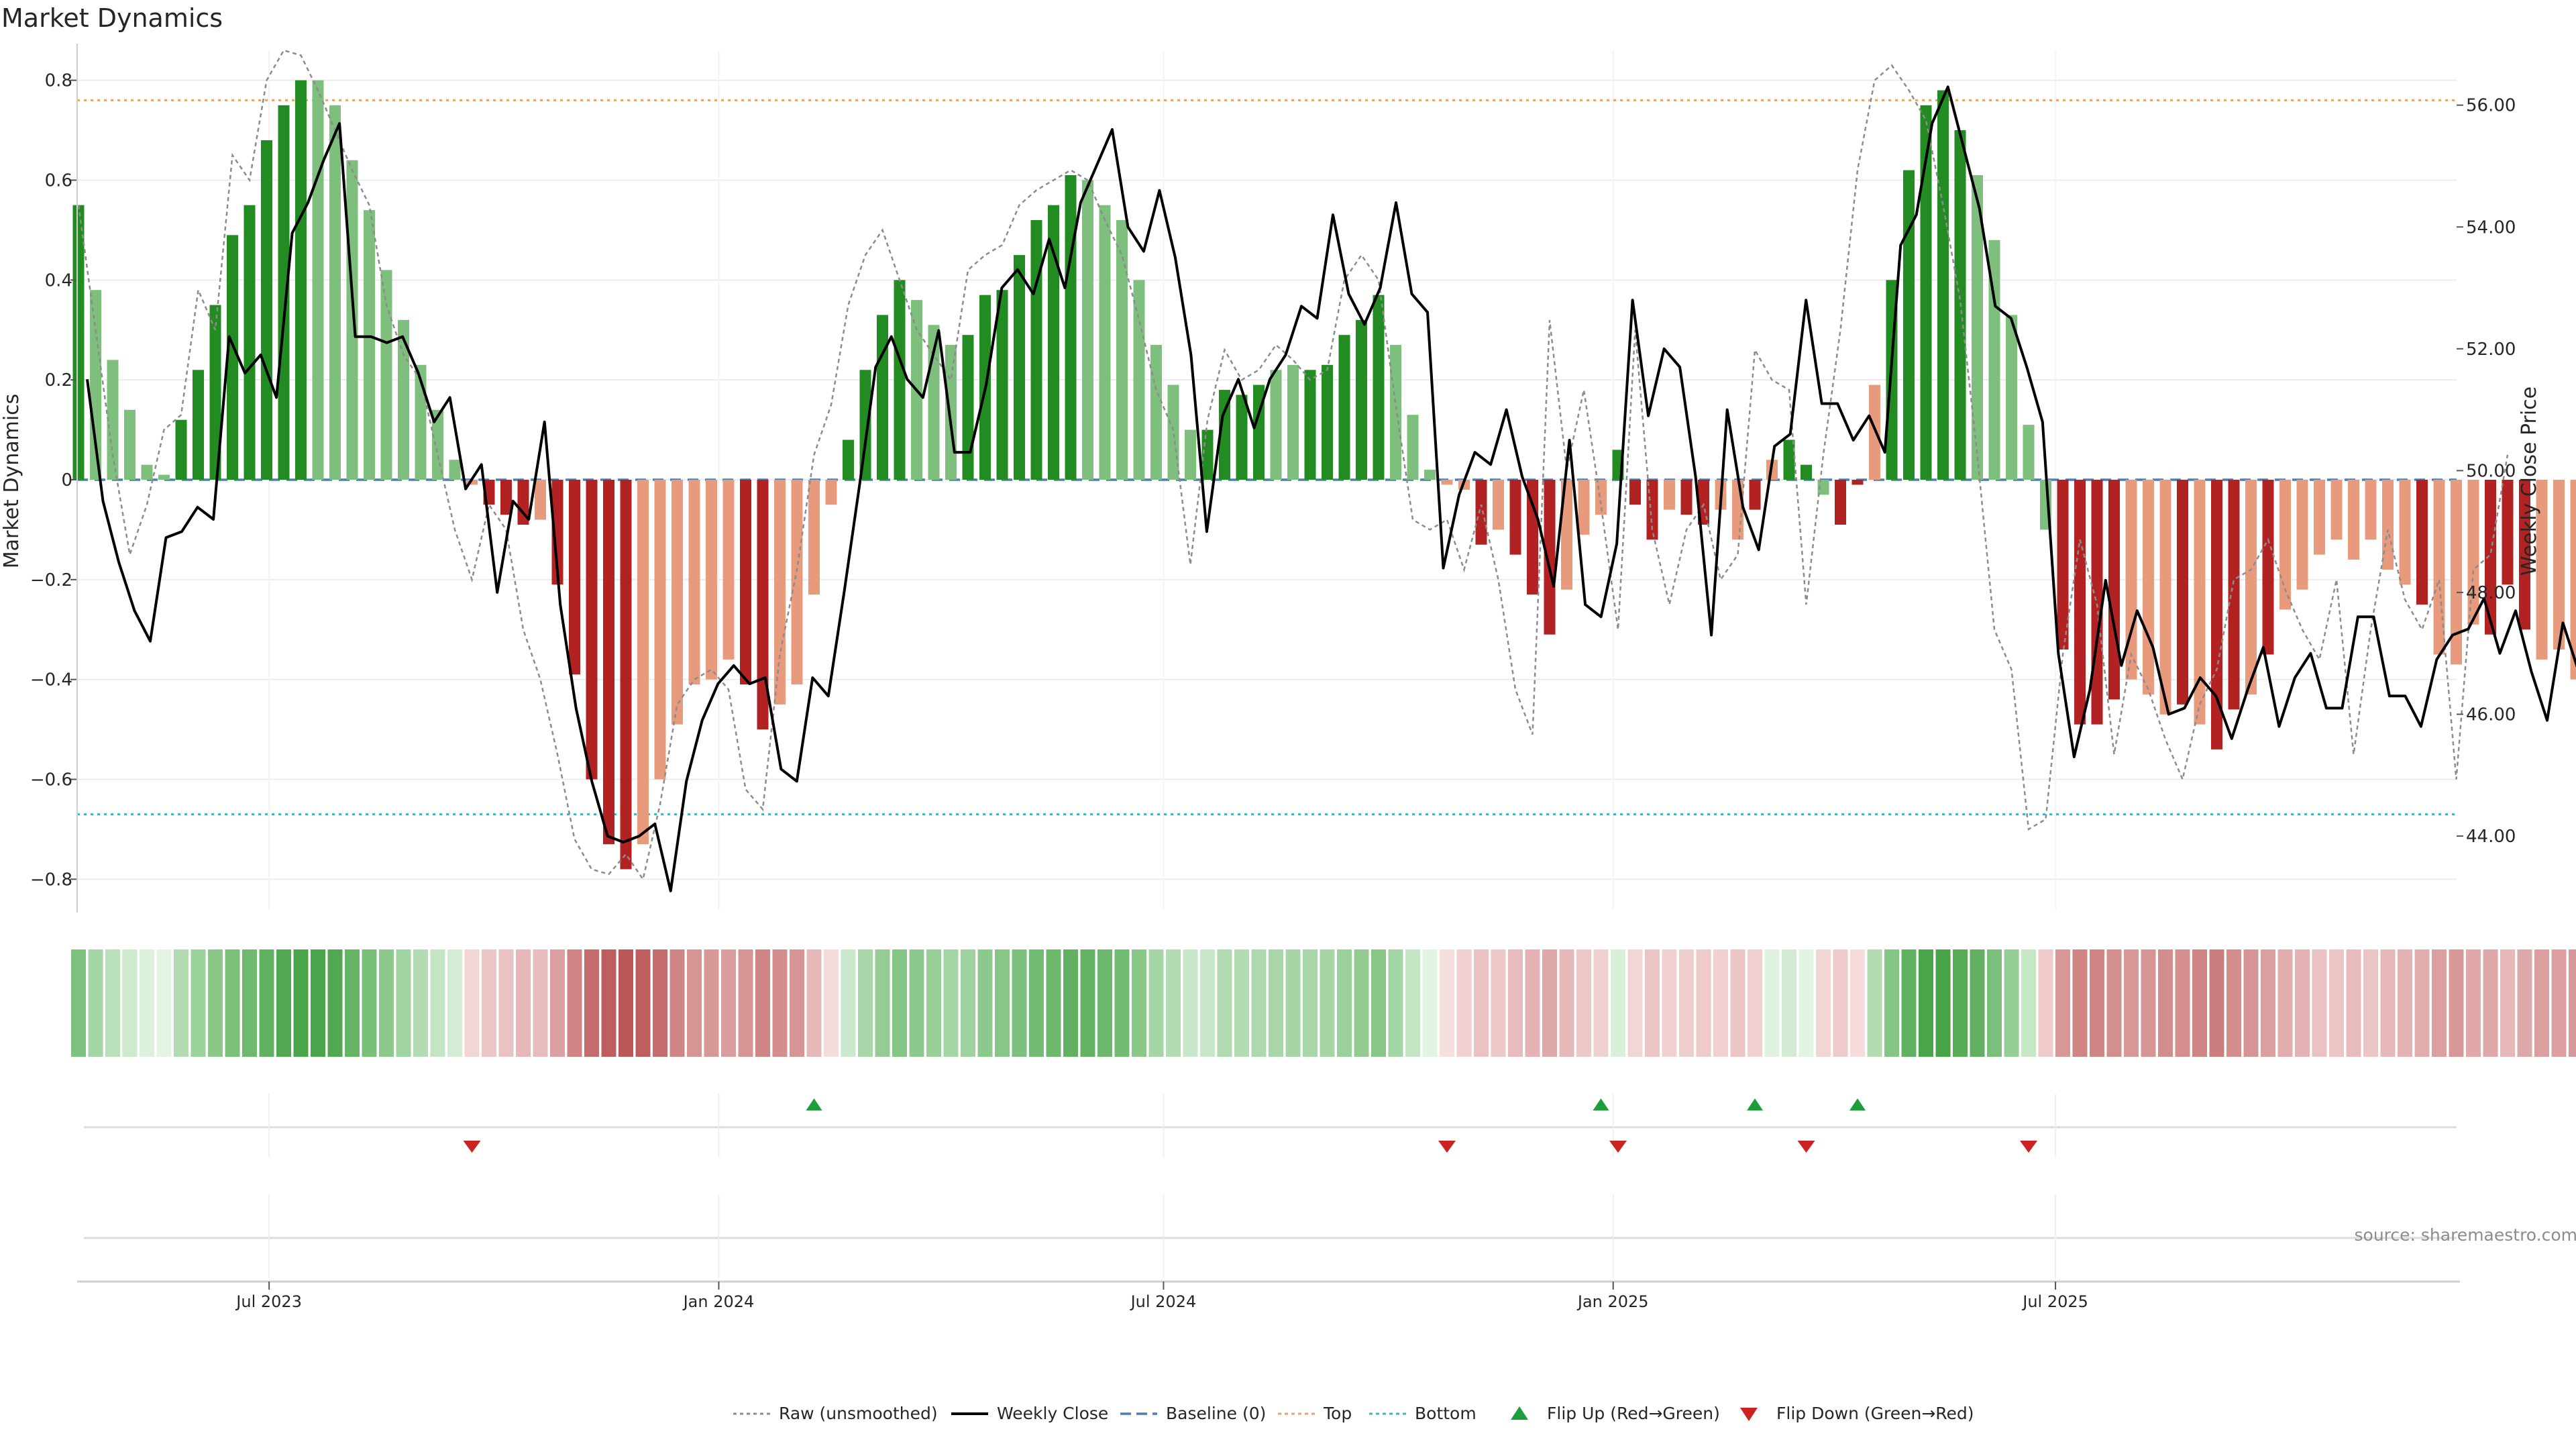 The width and height of the screenshot is (2576, 1452). What do you see at coordinates (1615, 1413) in the screenshot?
I see `legend-item: Flip Up (Red→Green)` at bounding box center [1615, 1413].